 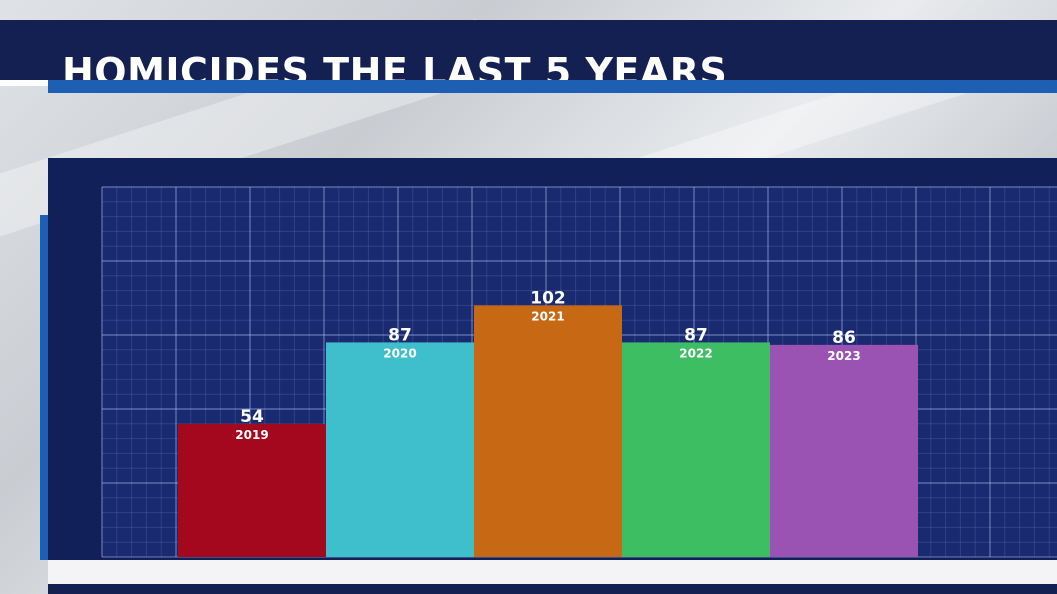 What do you see at coordinates (844, 450) in the screenshot?
I see `bar-2023` at bounding box center [844, 450].